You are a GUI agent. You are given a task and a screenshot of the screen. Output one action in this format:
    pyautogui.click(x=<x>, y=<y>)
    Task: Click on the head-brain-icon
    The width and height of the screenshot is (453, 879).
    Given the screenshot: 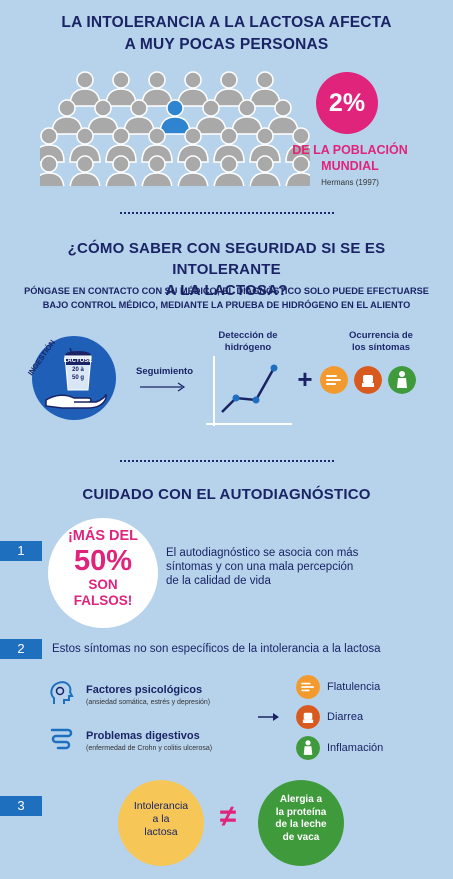 What is the action you would take?
    pyautogui.click(x=62, y=692)
    